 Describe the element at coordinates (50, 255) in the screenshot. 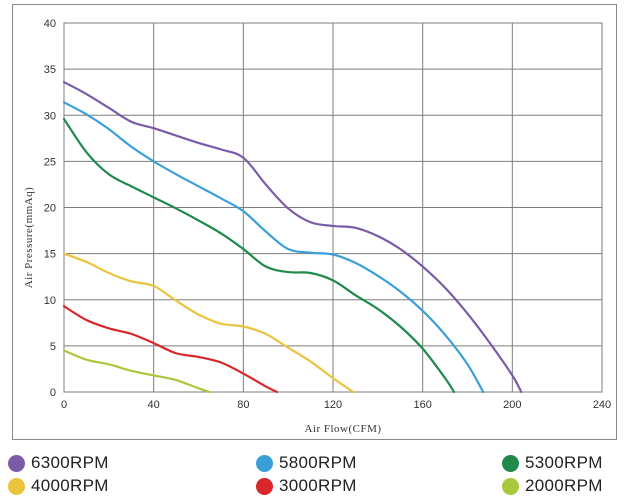

I see `y-tick-label: 15` at that location.